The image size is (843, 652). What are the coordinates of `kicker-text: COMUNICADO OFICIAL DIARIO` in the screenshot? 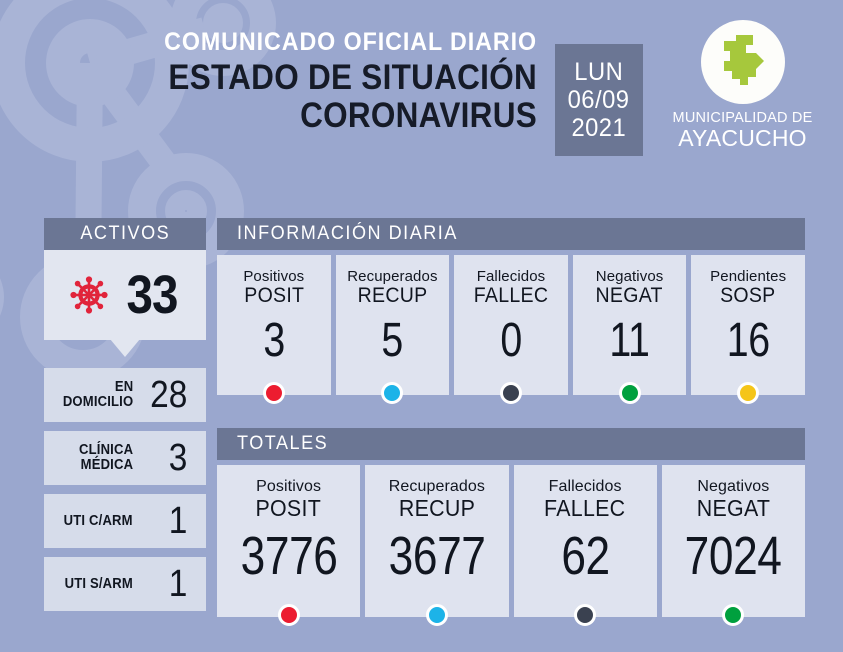 It's located at (351, 42).